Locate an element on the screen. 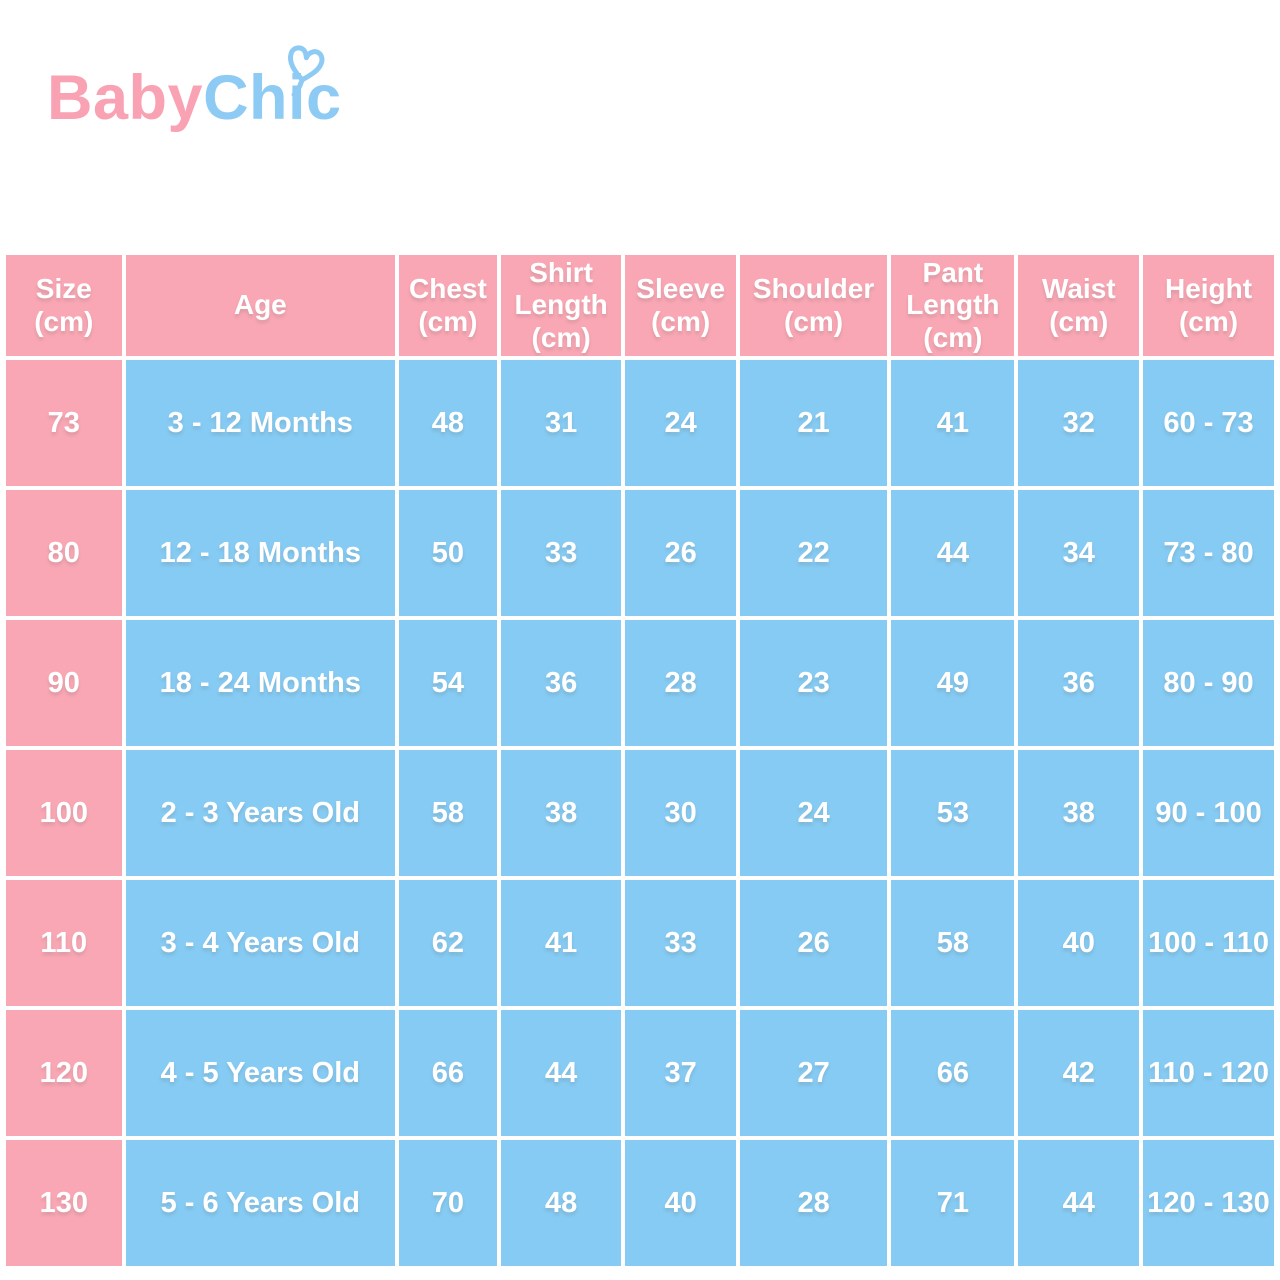  cell-shoulder: 27 is located at coordinates (813, 1073).